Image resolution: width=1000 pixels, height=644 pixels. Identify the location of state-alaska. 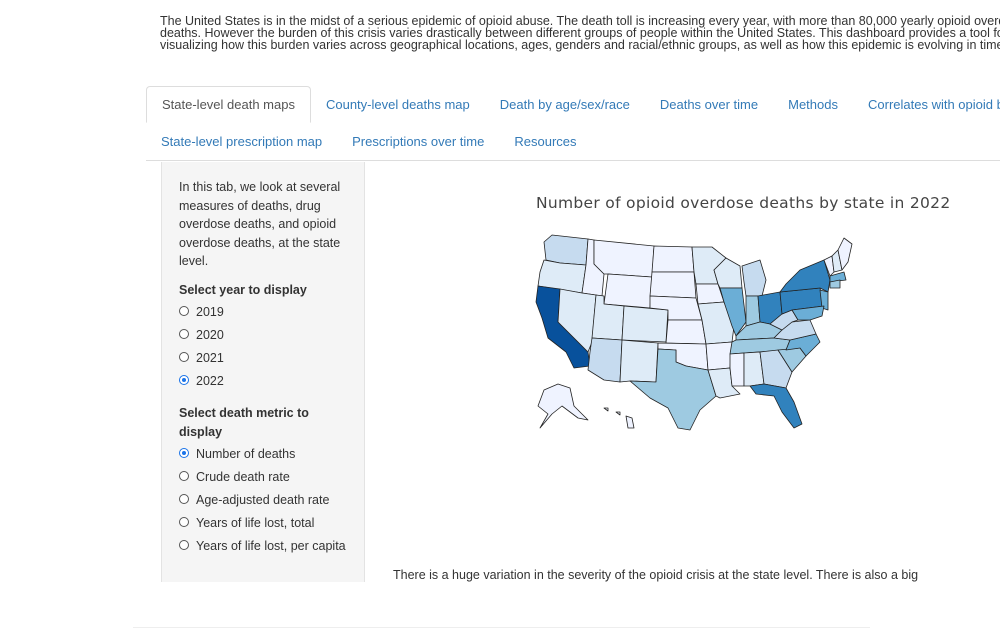
(563, 406).